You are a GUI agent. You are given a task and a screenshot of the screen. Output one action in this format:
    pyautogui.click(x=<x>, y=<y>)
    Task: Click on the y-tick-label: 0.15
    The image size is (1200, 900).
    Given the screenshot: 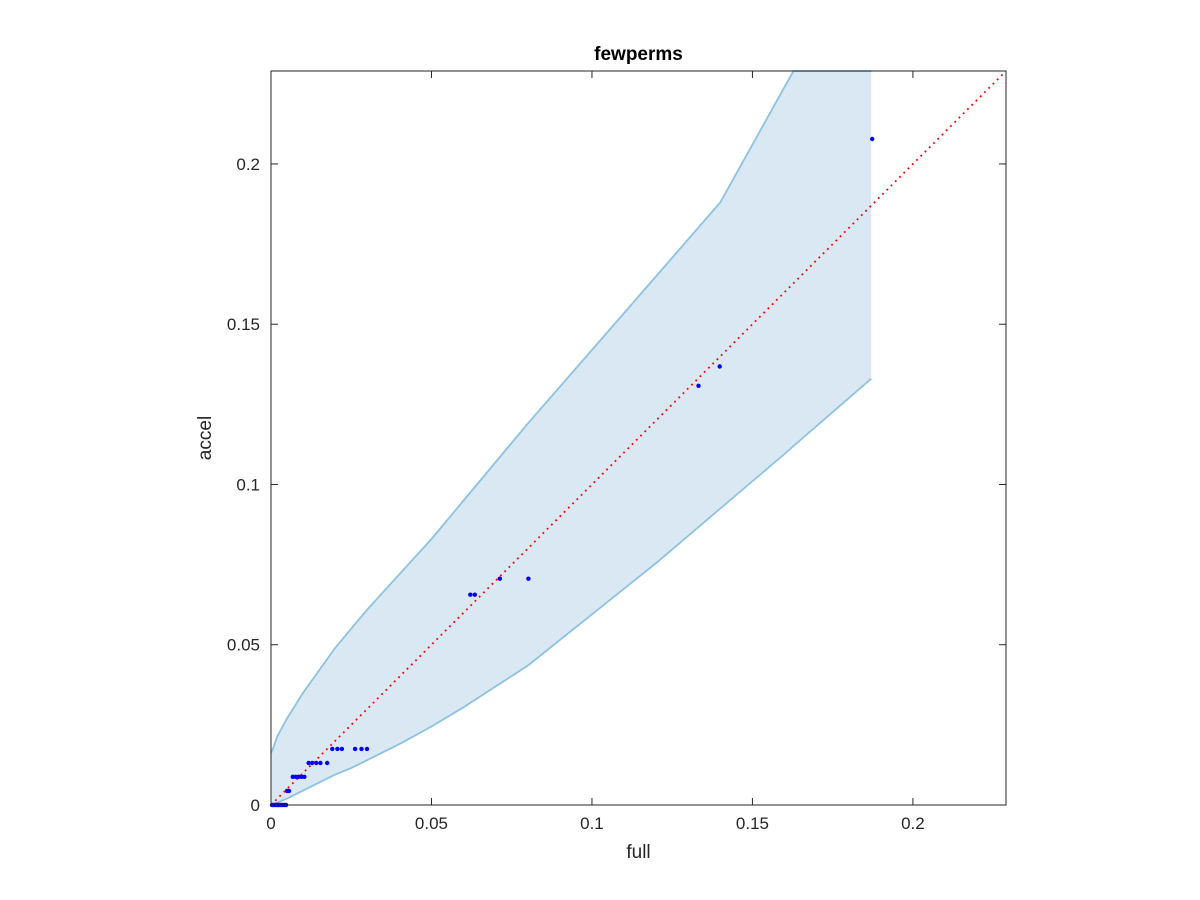 What is the action you would take?
    pyautogui.click(x=243, y=324)
    